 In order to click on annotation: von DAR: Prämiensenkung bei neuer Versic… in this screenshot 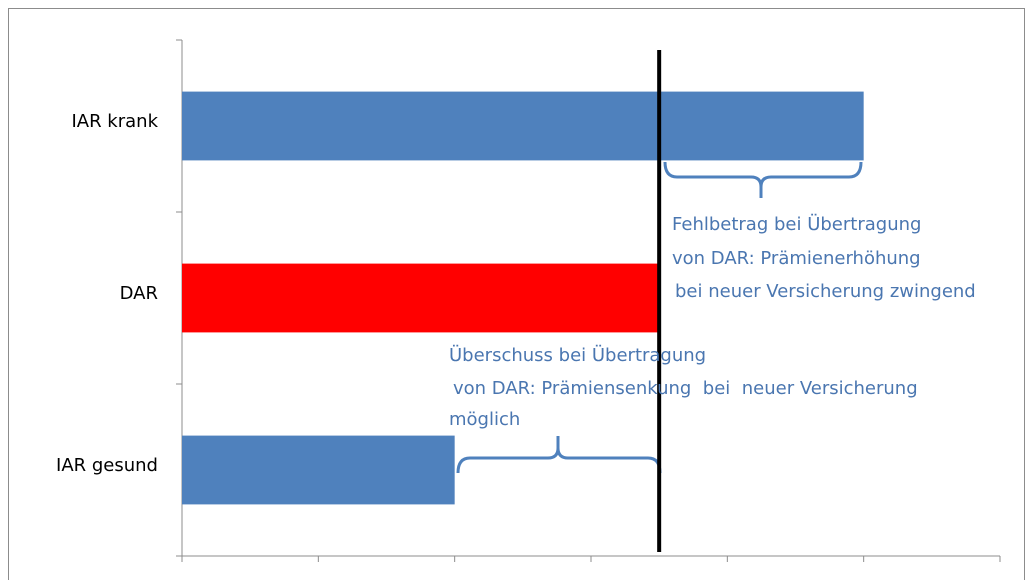, I will do `click(685, 388)`.